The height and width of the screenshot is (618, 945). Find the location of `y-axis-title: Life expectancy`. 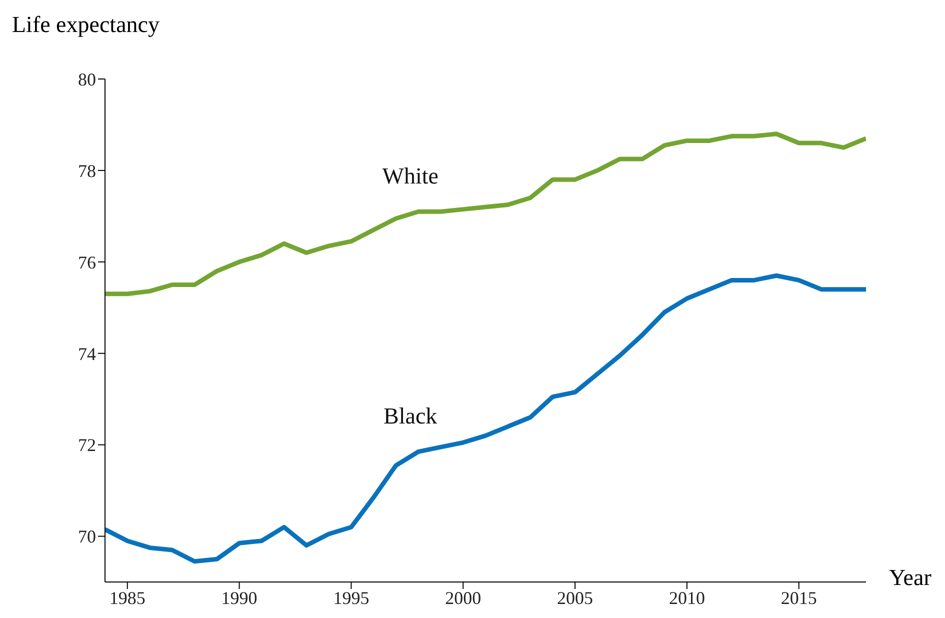

y-axis-title: Life expectancy is located at coordinates (86, 25).